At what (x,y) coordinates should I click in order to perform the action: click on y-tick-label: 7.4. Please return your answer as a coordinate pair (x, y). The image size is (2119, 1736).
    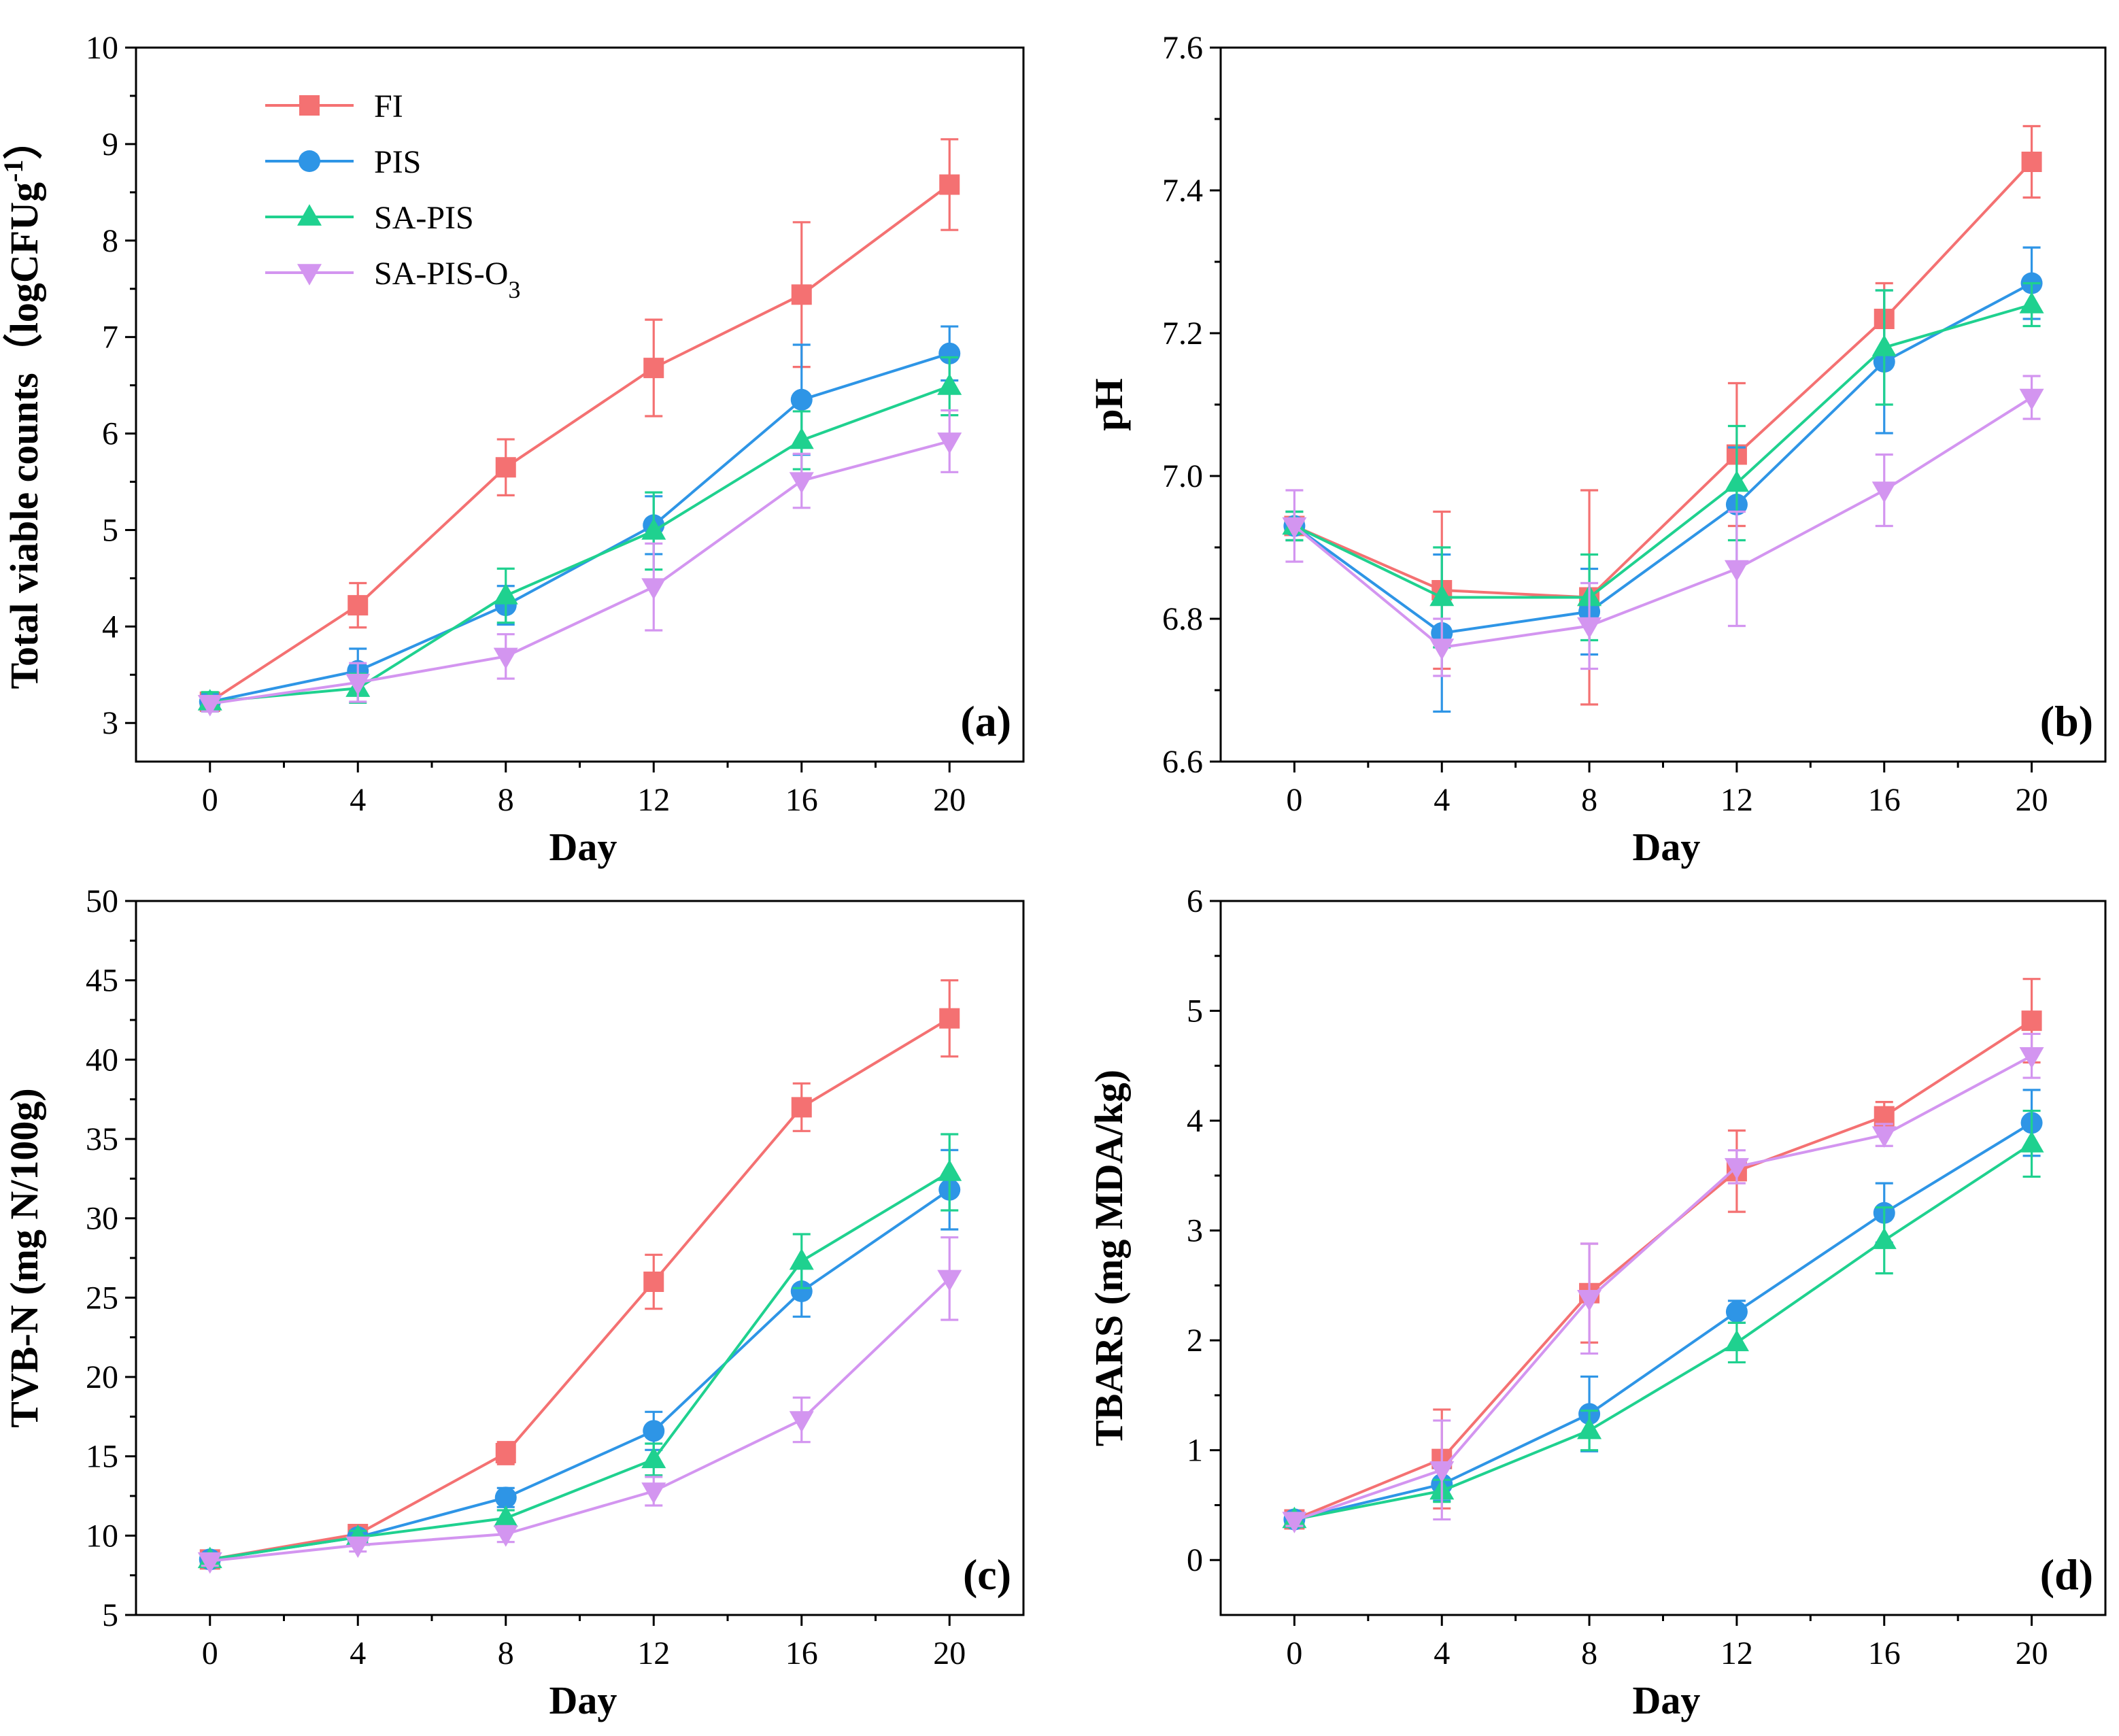
    Looking at the image, I should click on (1182, 191).